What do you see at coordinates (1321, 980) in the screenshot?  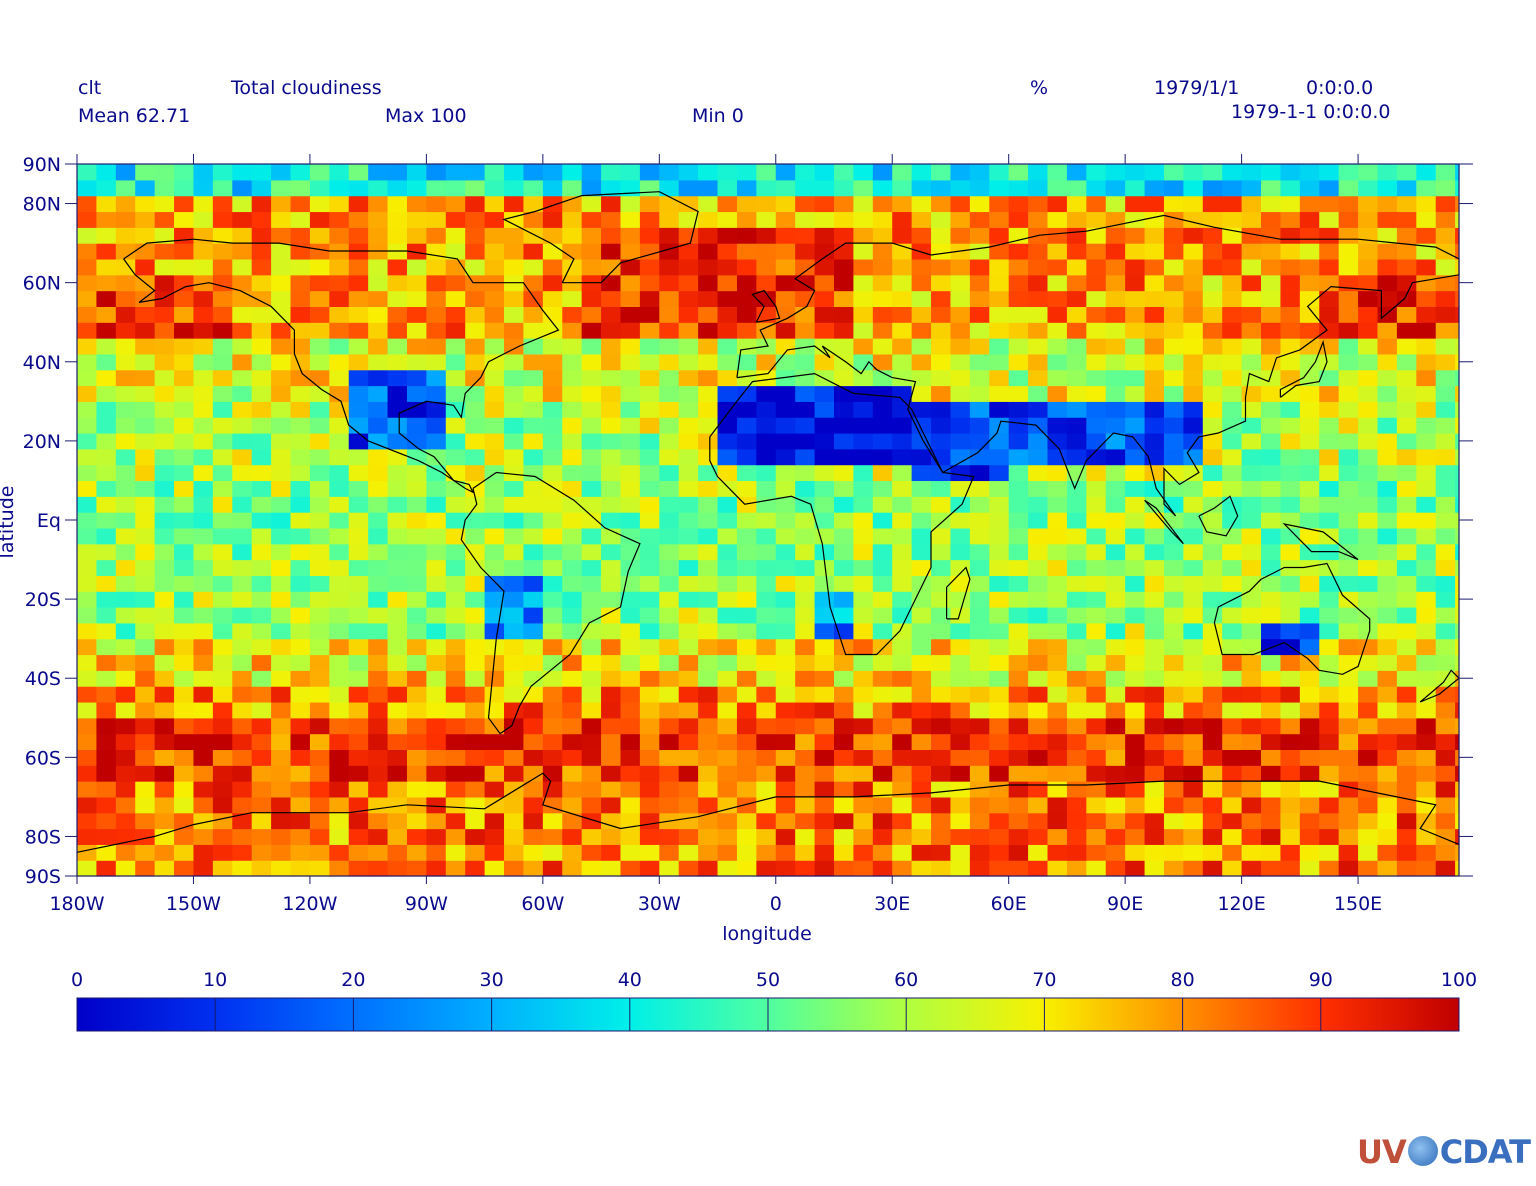 I see `colorbar-tick-label: 90` at bounding box center [1321, 980].